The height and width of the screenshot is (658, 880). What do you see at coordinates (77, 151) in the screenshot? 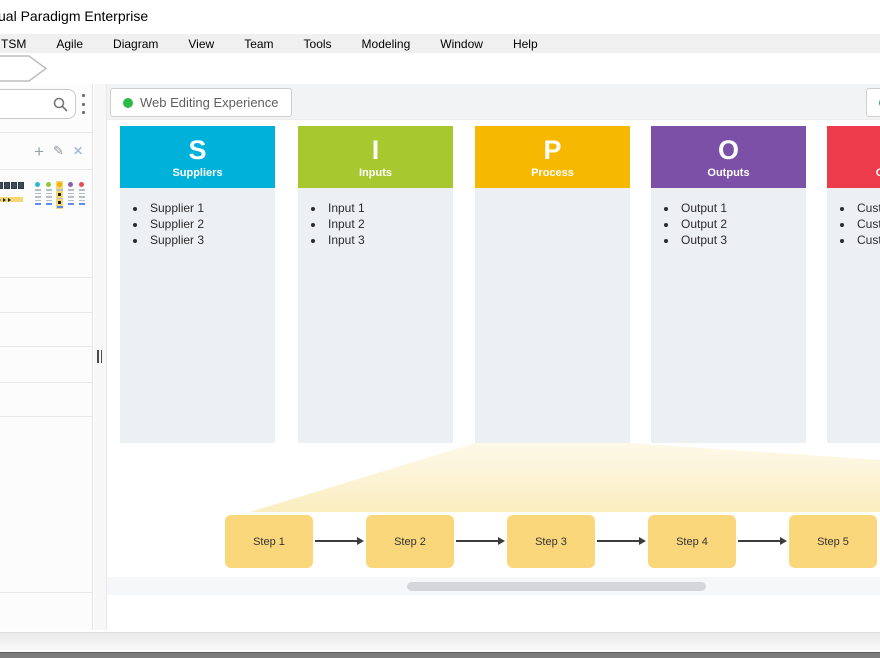
I see `delete-icon: ✕` at bounding box center [77, 151].